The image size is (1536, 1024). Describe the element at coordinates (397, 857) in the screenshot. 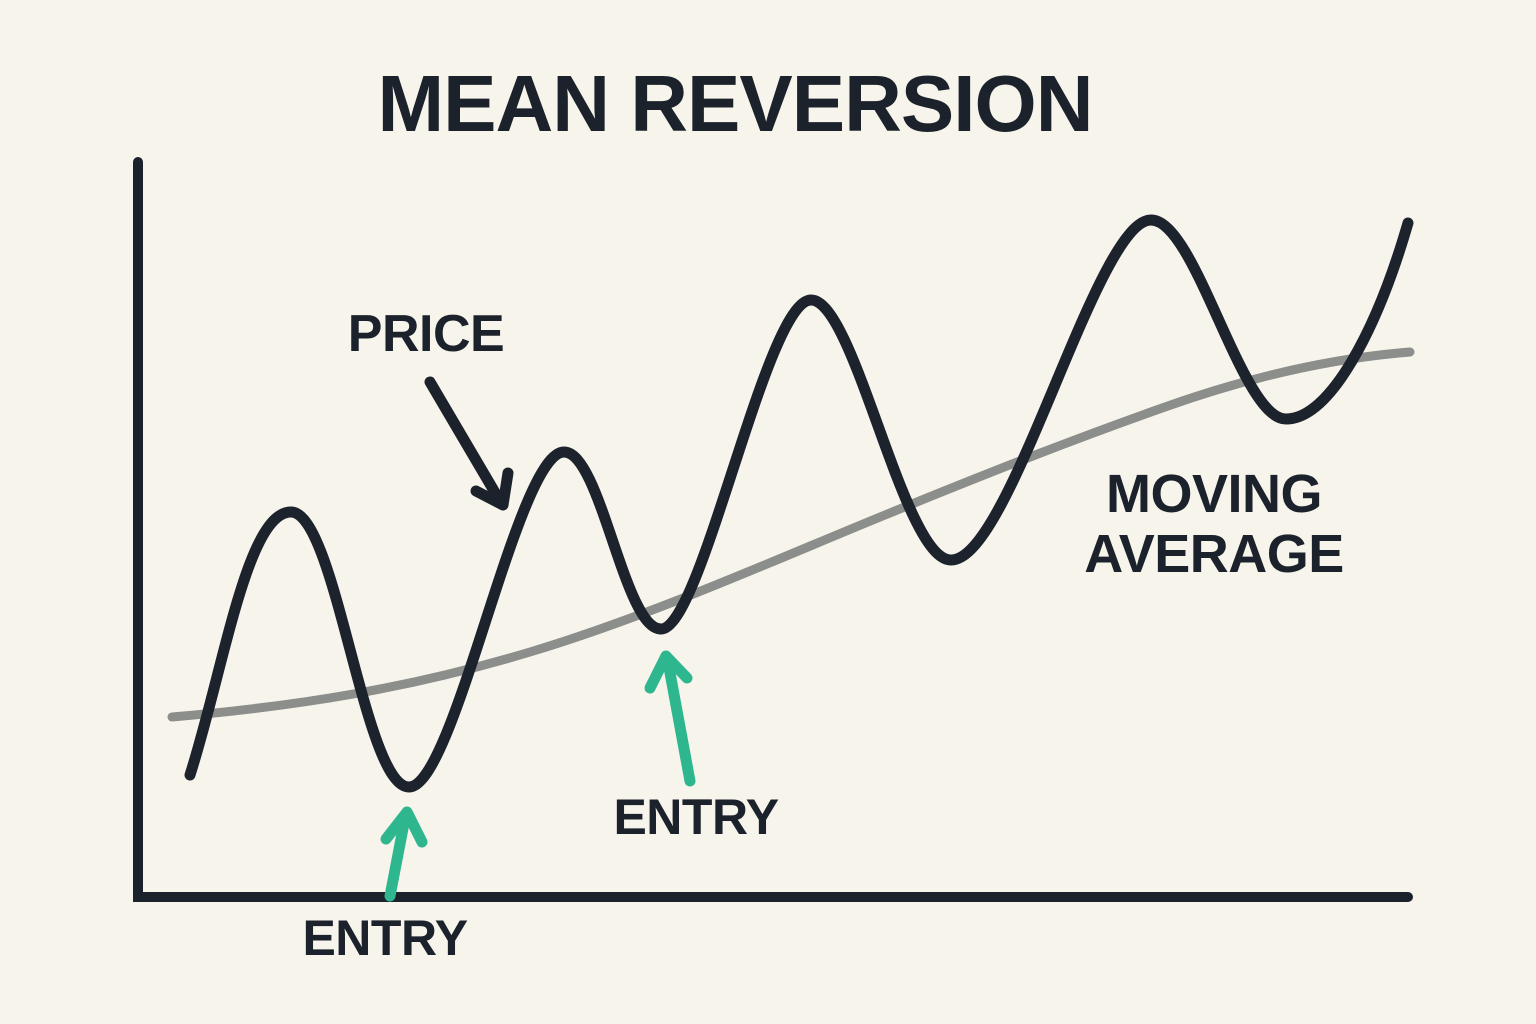

I see `entry-arrow-first-shaft` at that location.